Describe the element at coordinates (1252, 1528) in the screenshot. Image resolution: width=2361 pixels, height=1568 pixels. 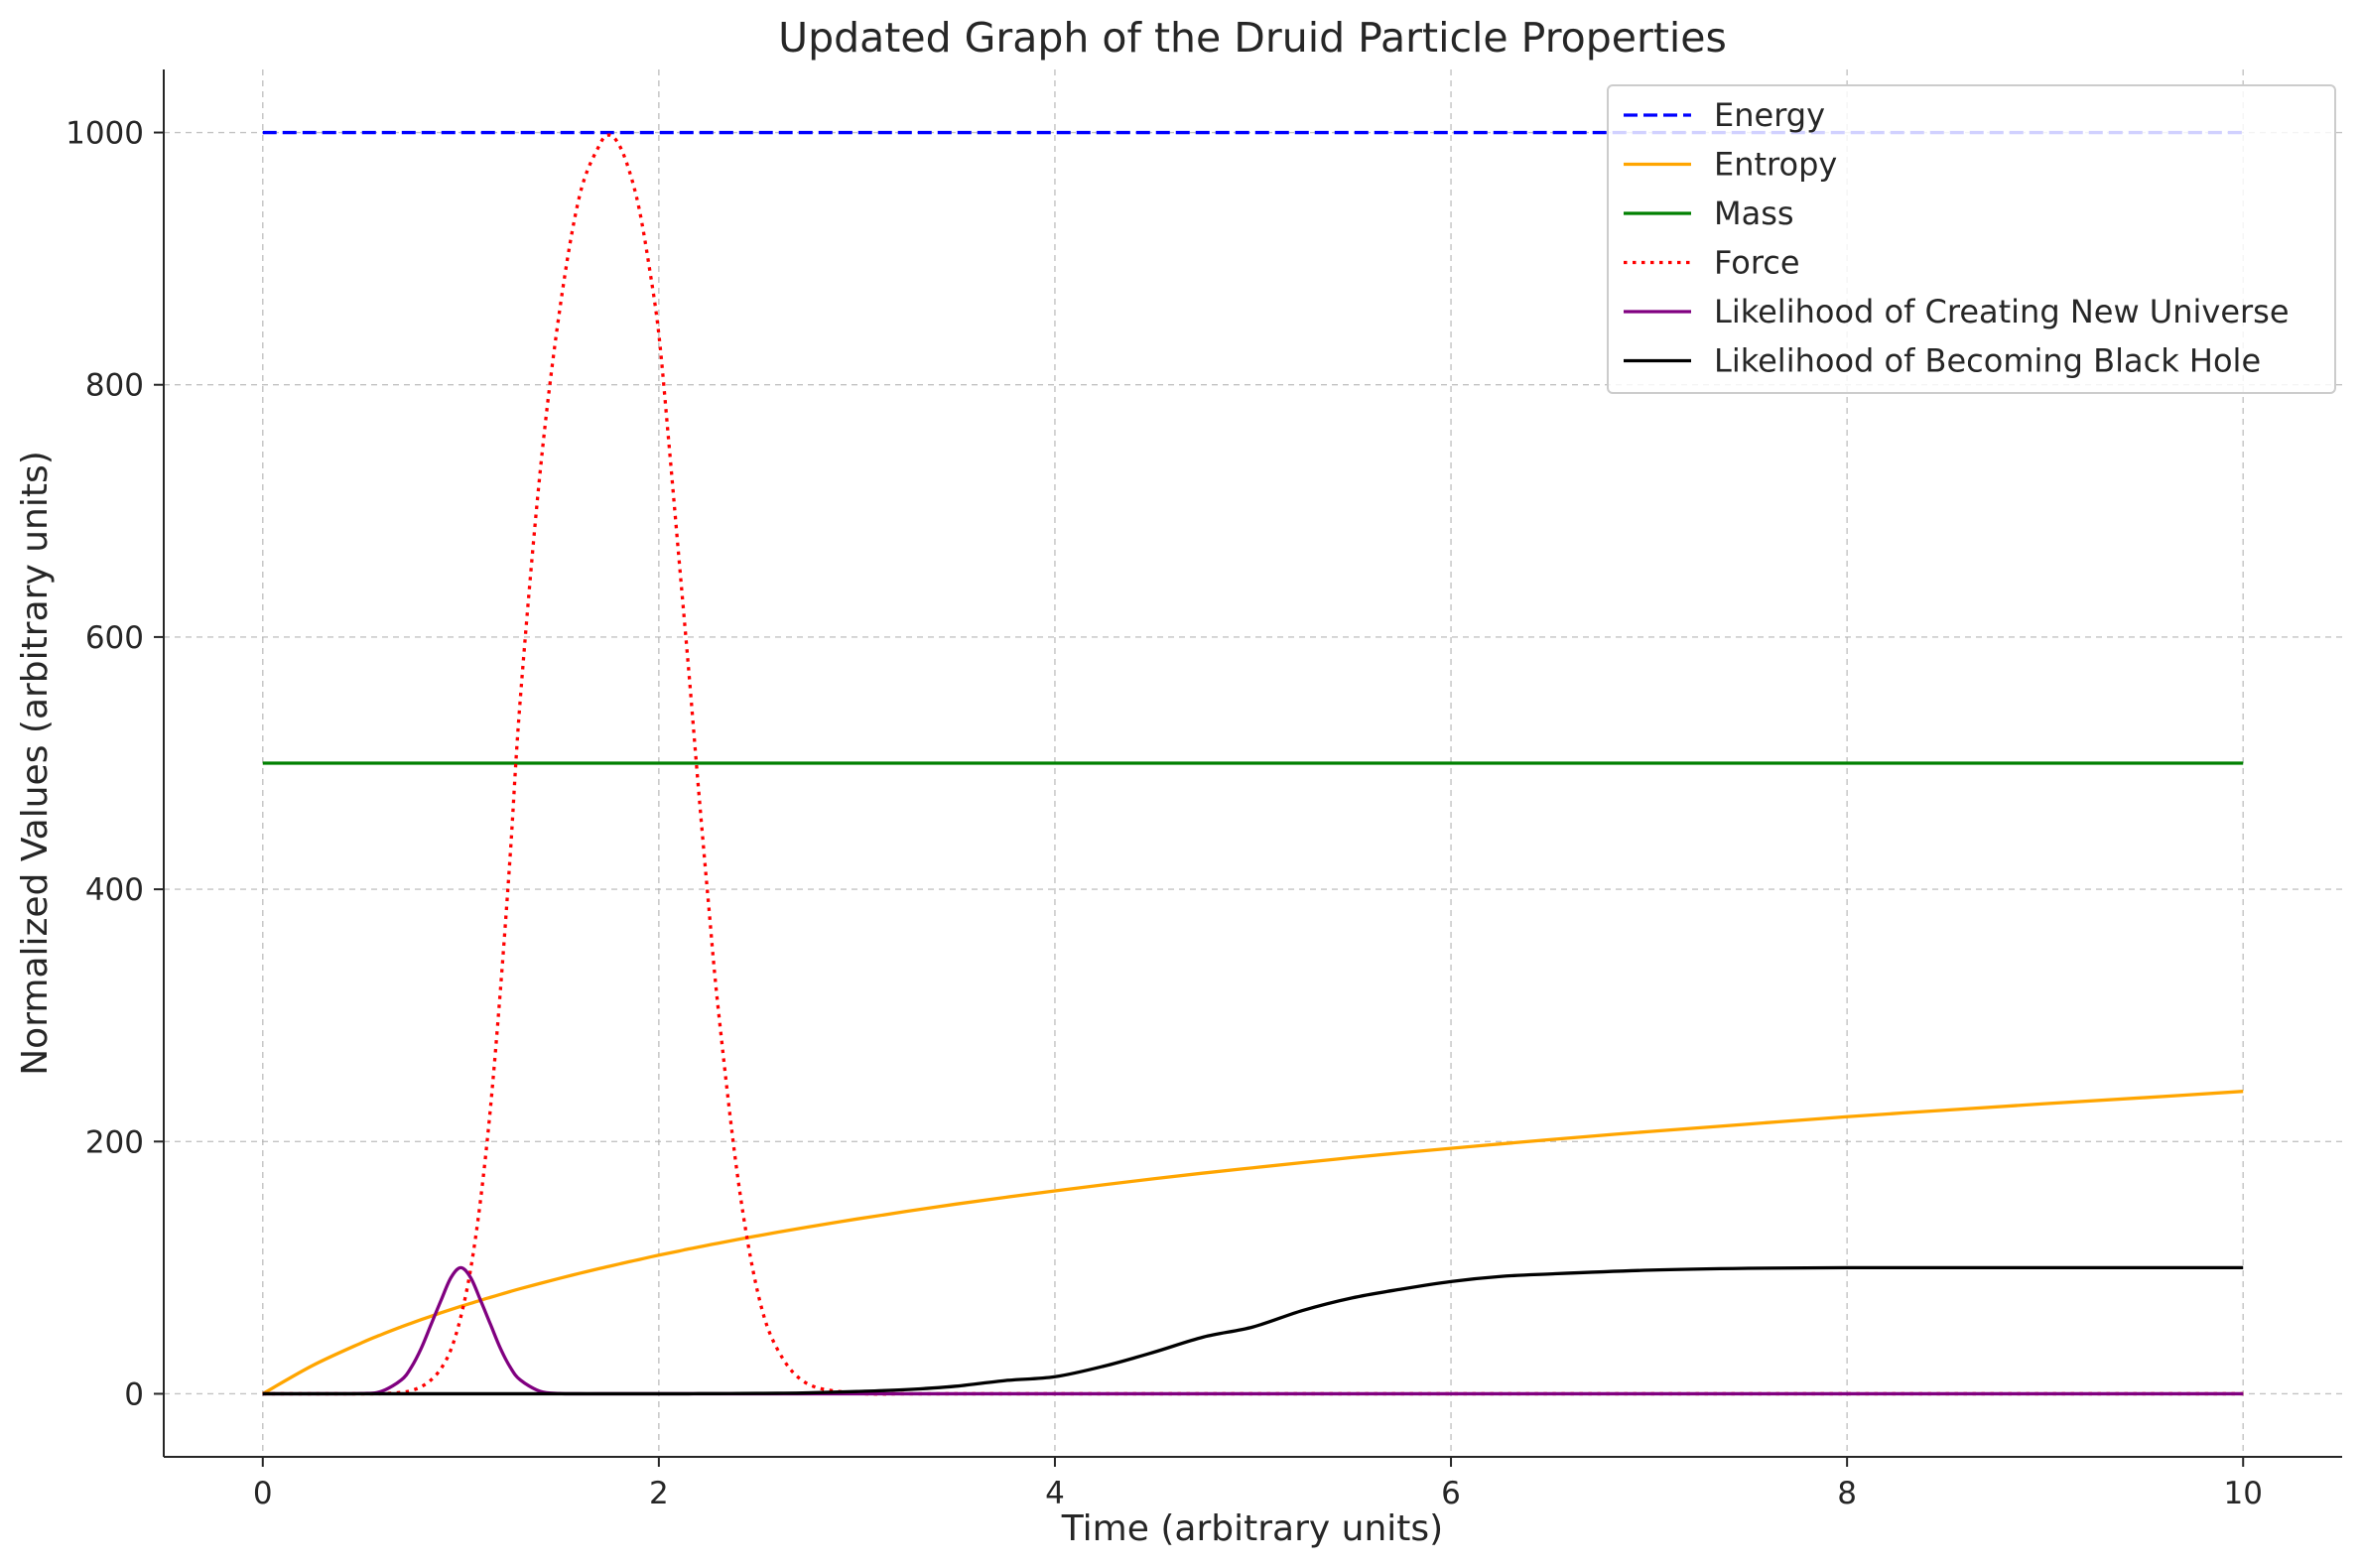
I see `x-axis-label: Time (arbitrary units)` at that location.